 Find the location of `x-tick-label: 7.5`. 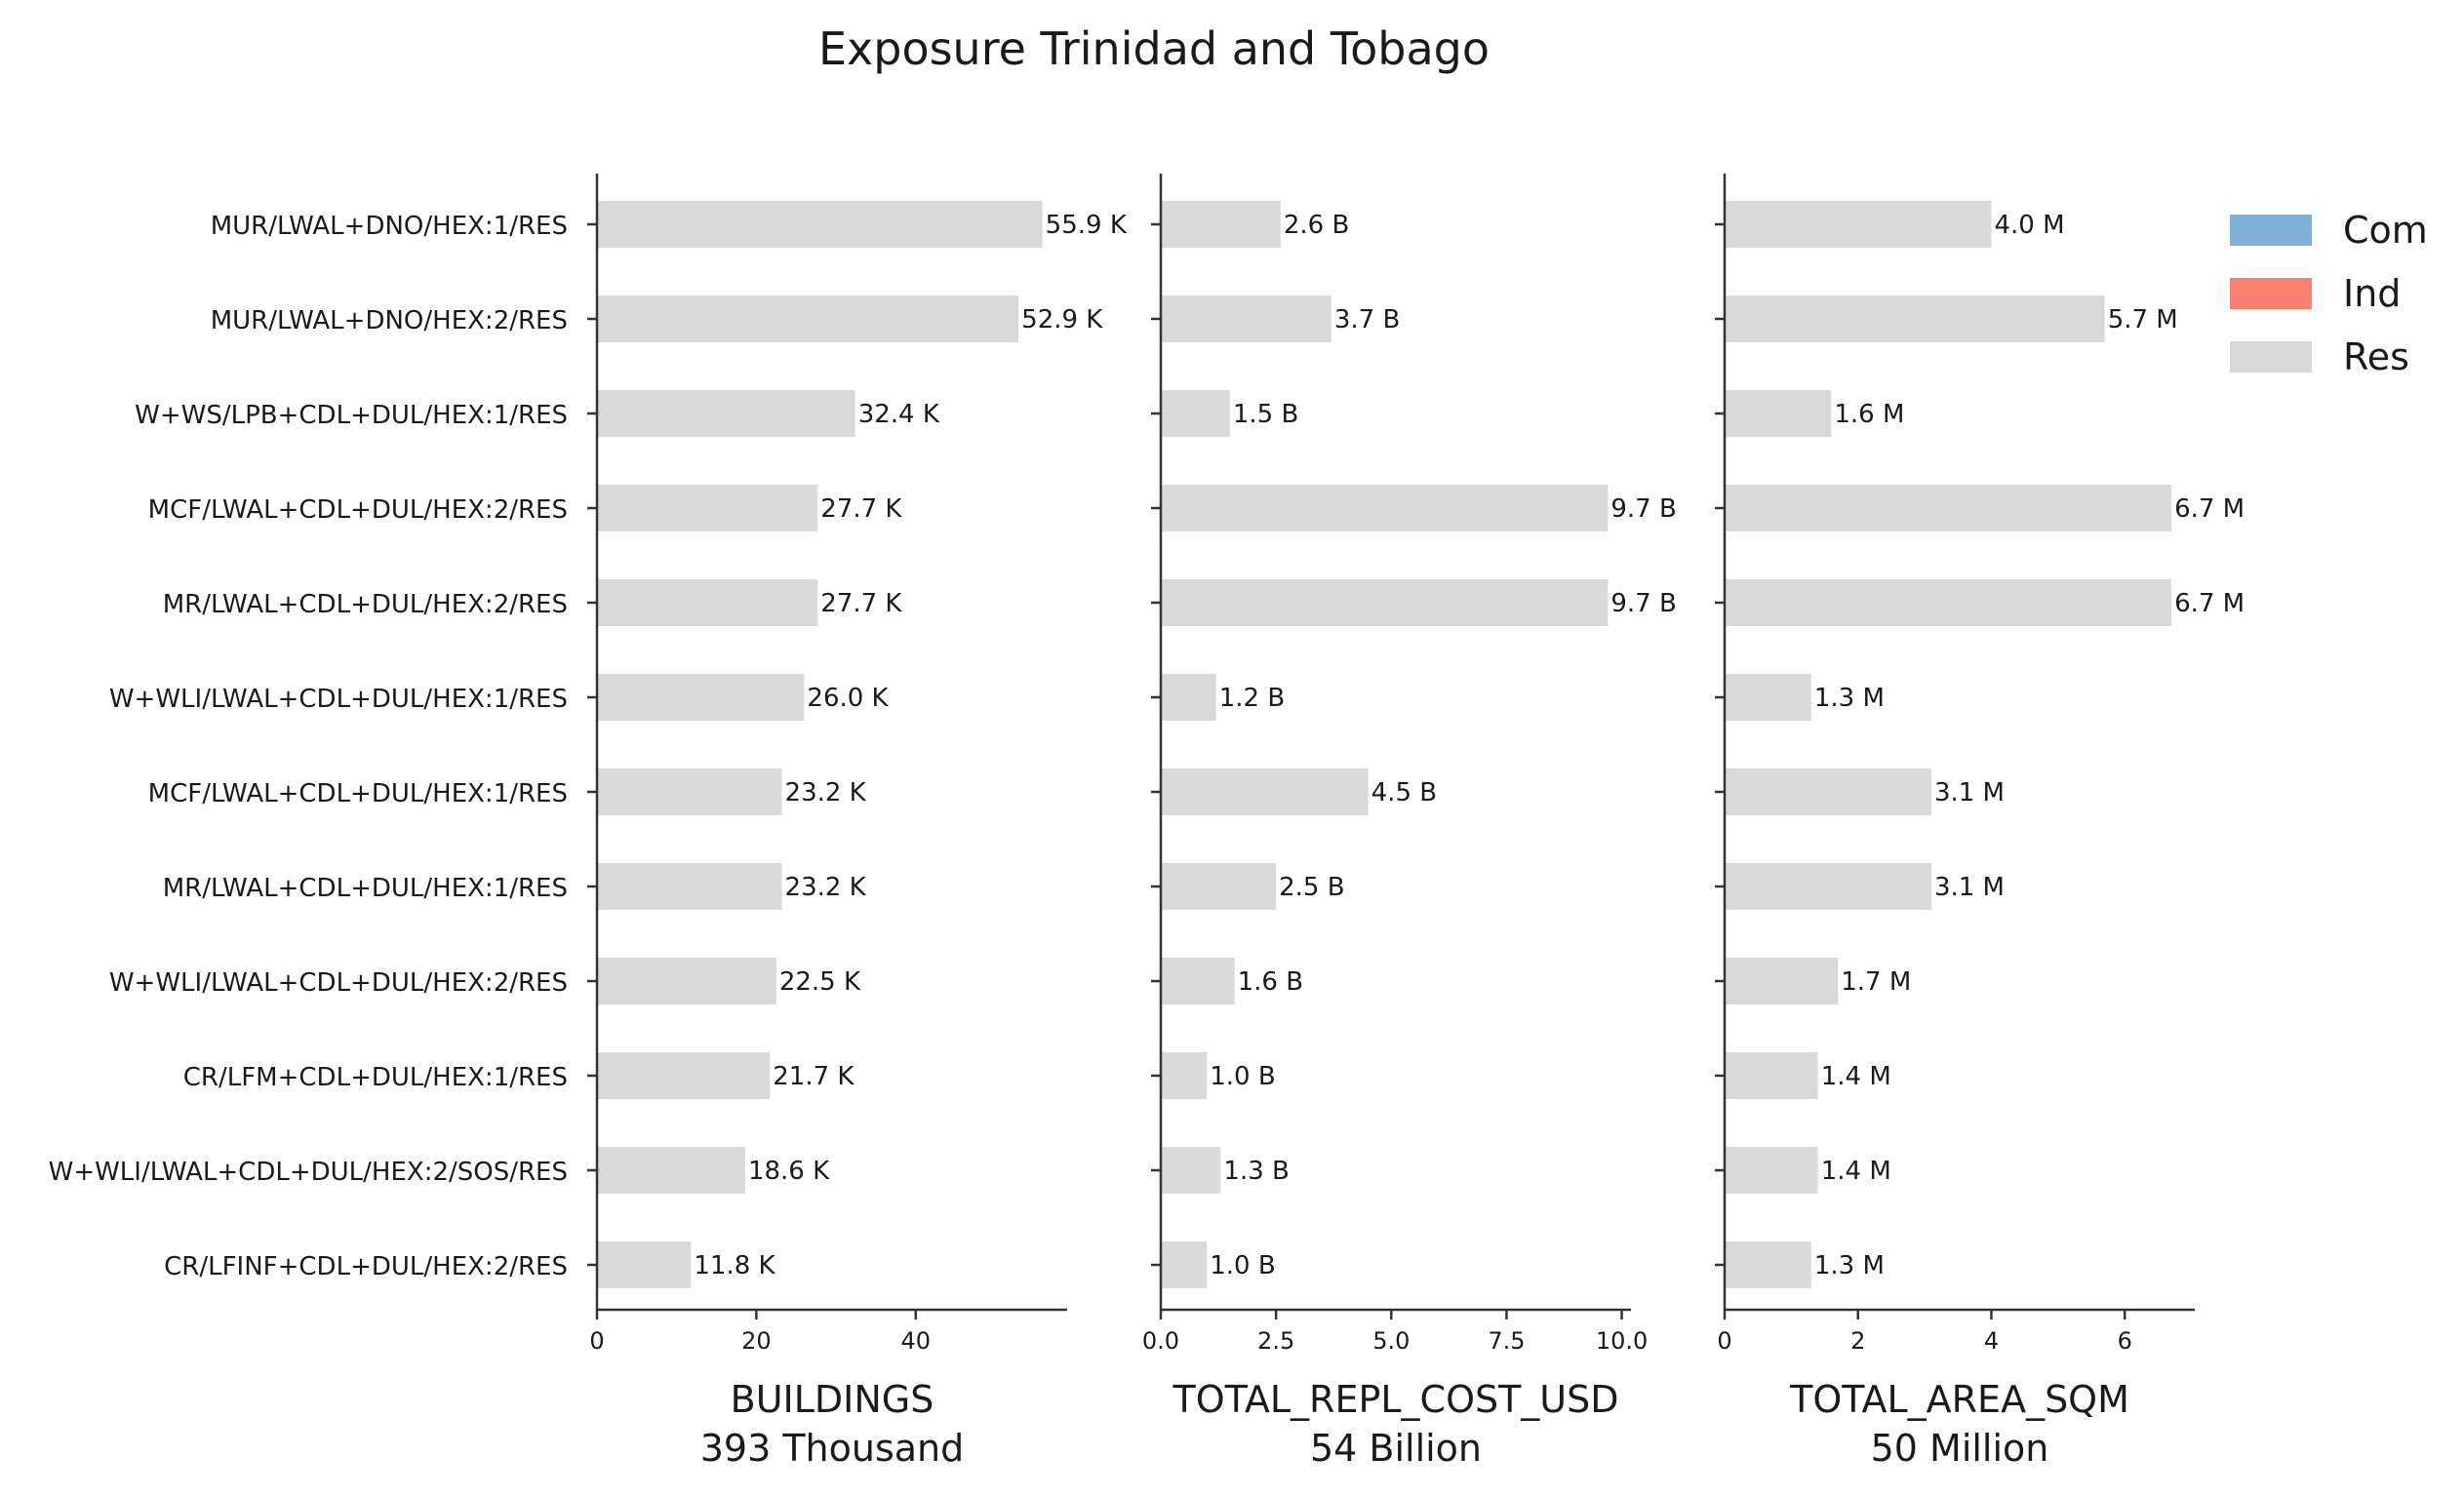

x-tick-label: 7.5 is located at coordinates (1506, 1341).